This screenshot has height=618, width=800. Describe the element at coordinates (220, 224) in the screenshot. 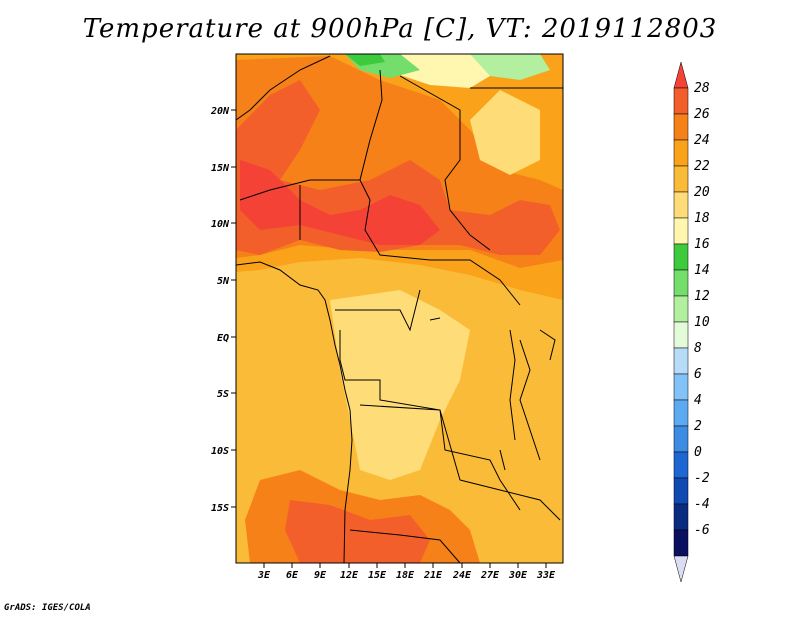

I see `lat-label: 10N` at that location.